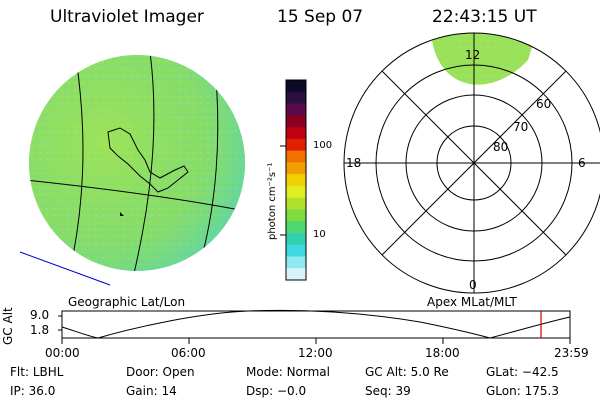 Image resolution: width=600 pixels, height=400 pixels. Describe the element at coordinates (582, 163) in the screenshot. I see `mlt-label-6: 6` at that location.